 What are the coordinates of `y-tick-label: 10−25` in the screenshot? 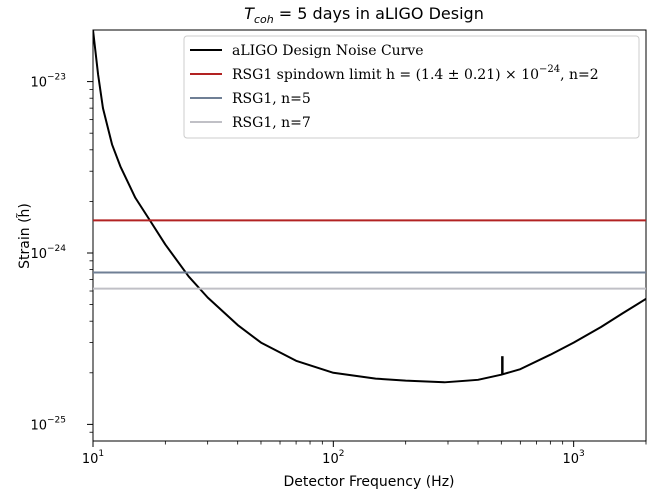 It's located at (48, 424).